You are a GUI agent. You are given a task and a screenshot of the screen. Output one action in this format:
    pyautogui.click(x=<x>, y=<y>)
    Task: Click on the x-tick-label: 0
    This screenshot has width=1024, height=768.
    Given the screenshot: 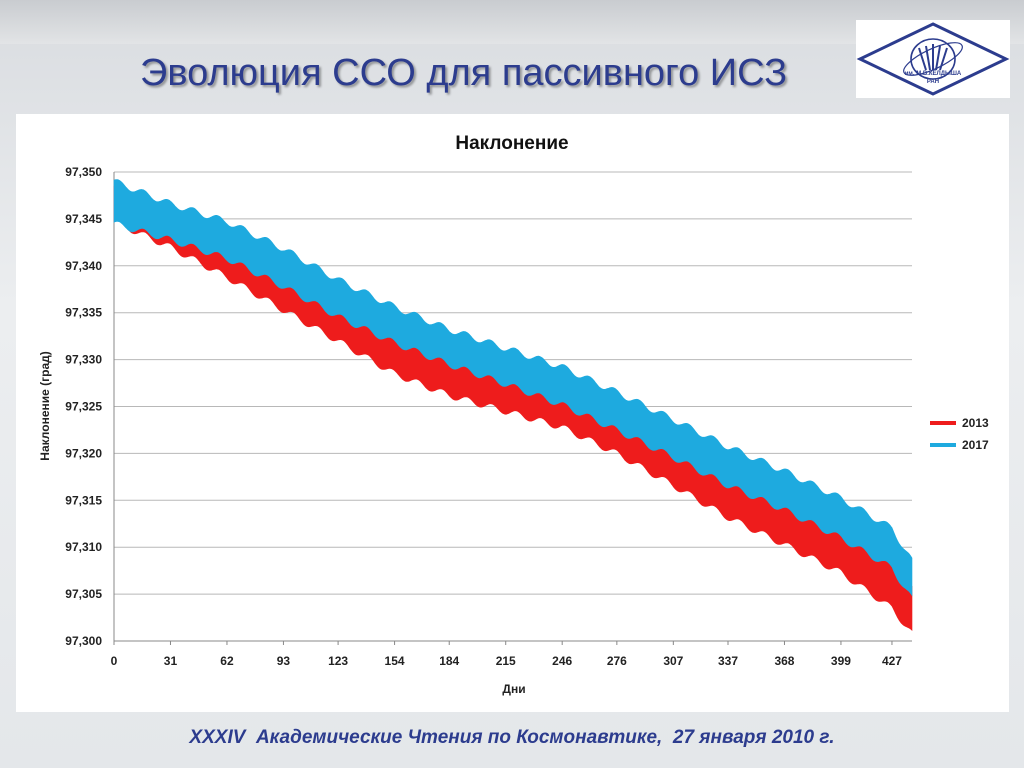 What is the action you would take?
    pyautogui.click(x=114, y=661)
    